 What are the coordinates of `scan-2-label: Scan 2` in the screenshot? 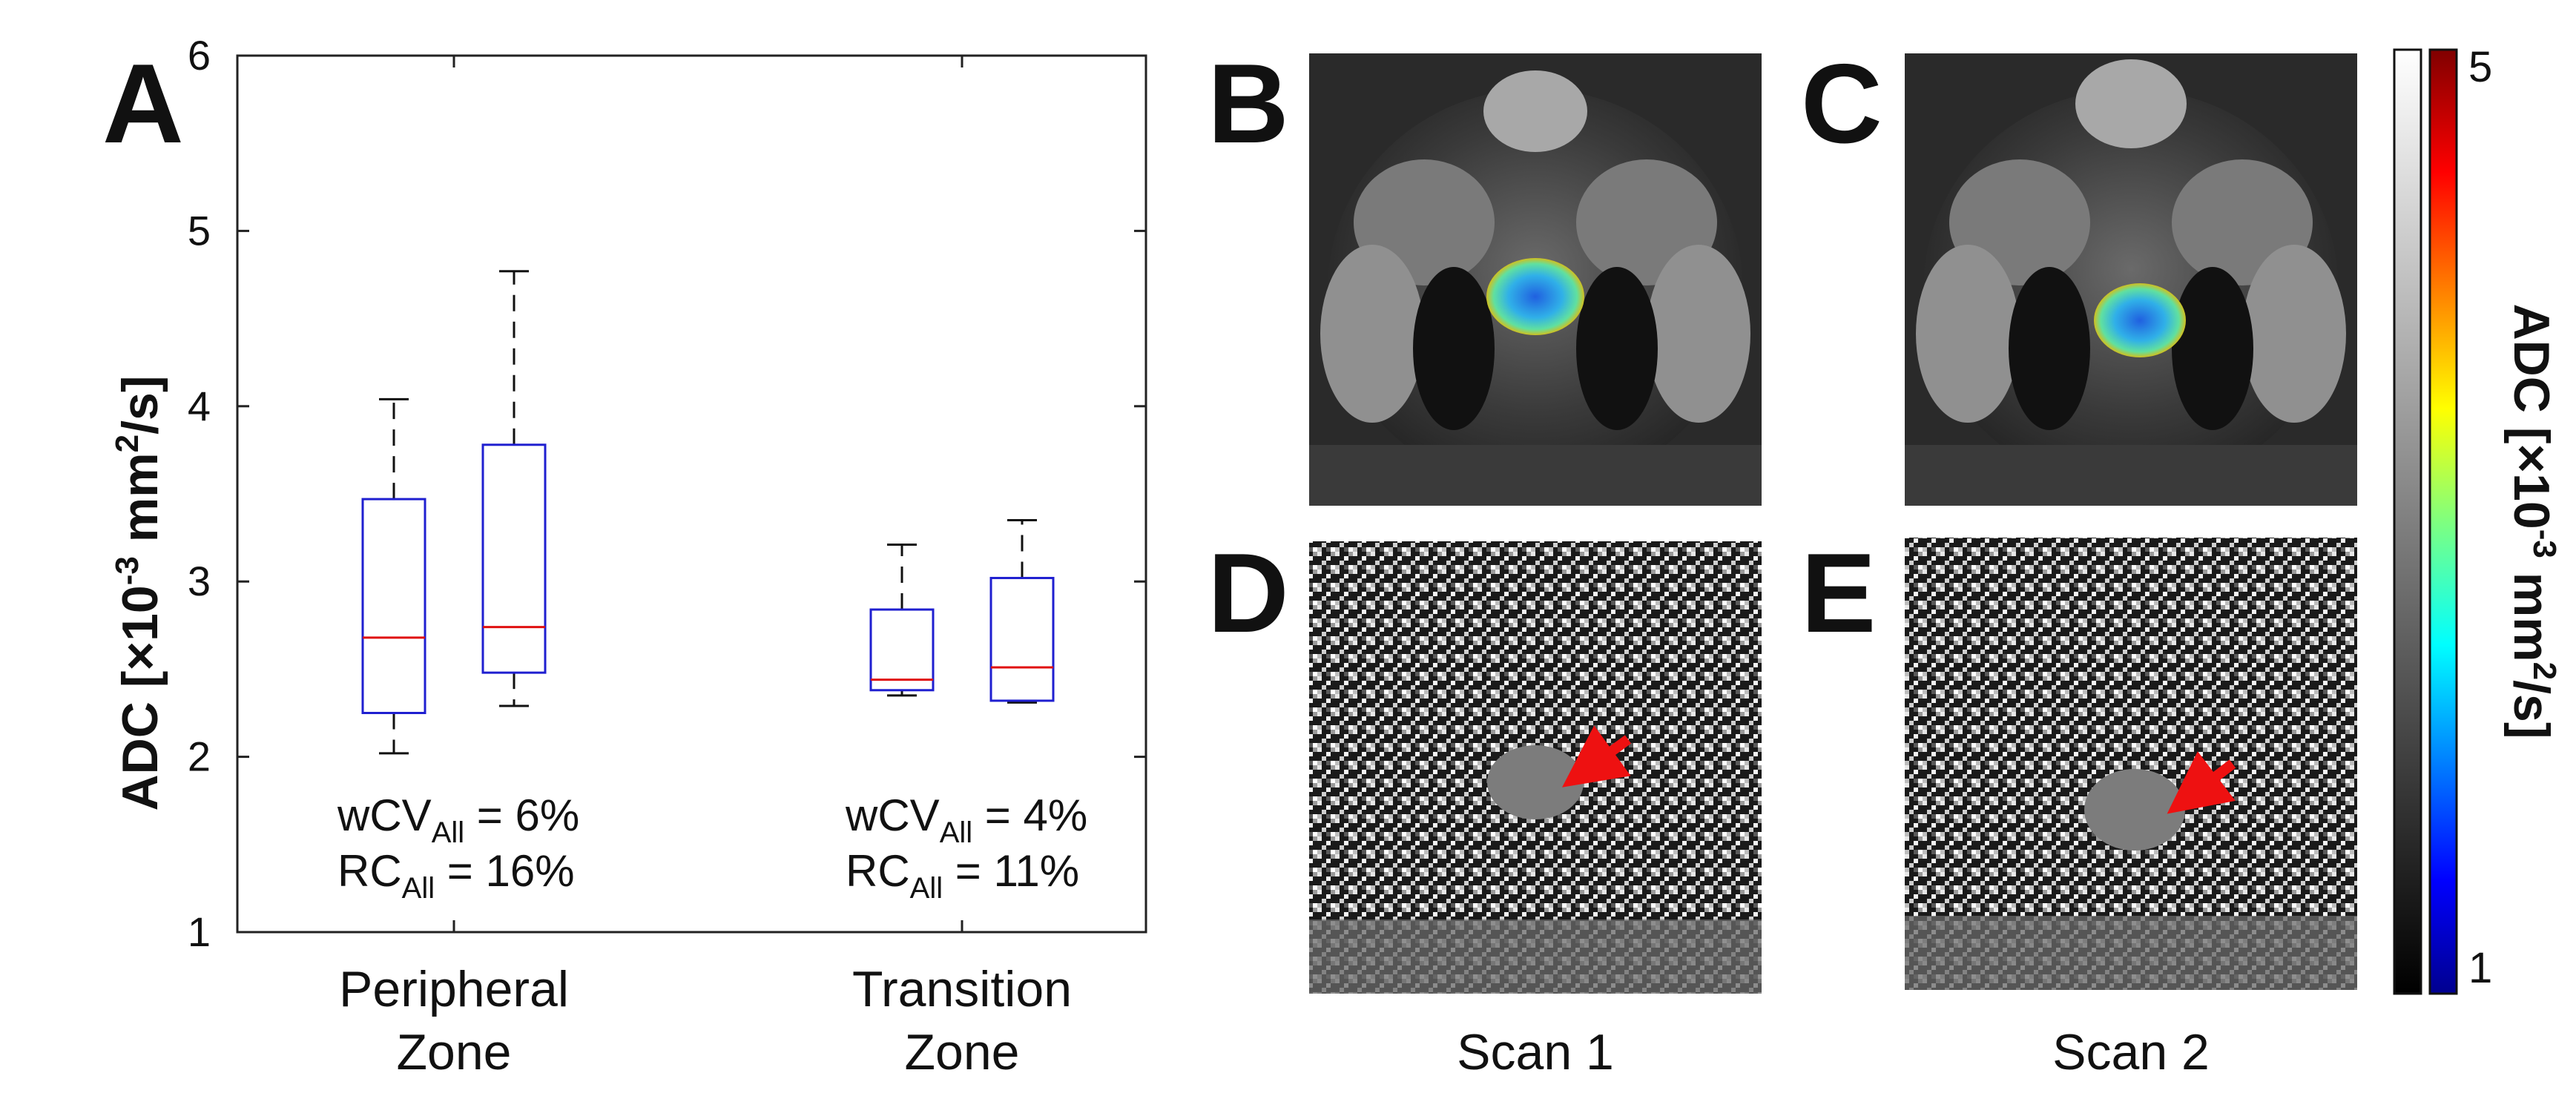 It's located at (2131, 1052).